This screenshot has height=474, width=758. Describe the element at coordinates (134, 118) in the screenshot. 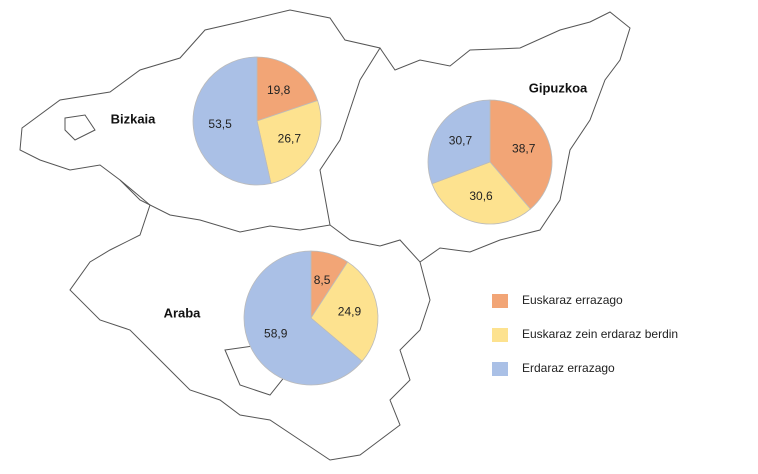

I see `region-label: Bizkaia` at that location.